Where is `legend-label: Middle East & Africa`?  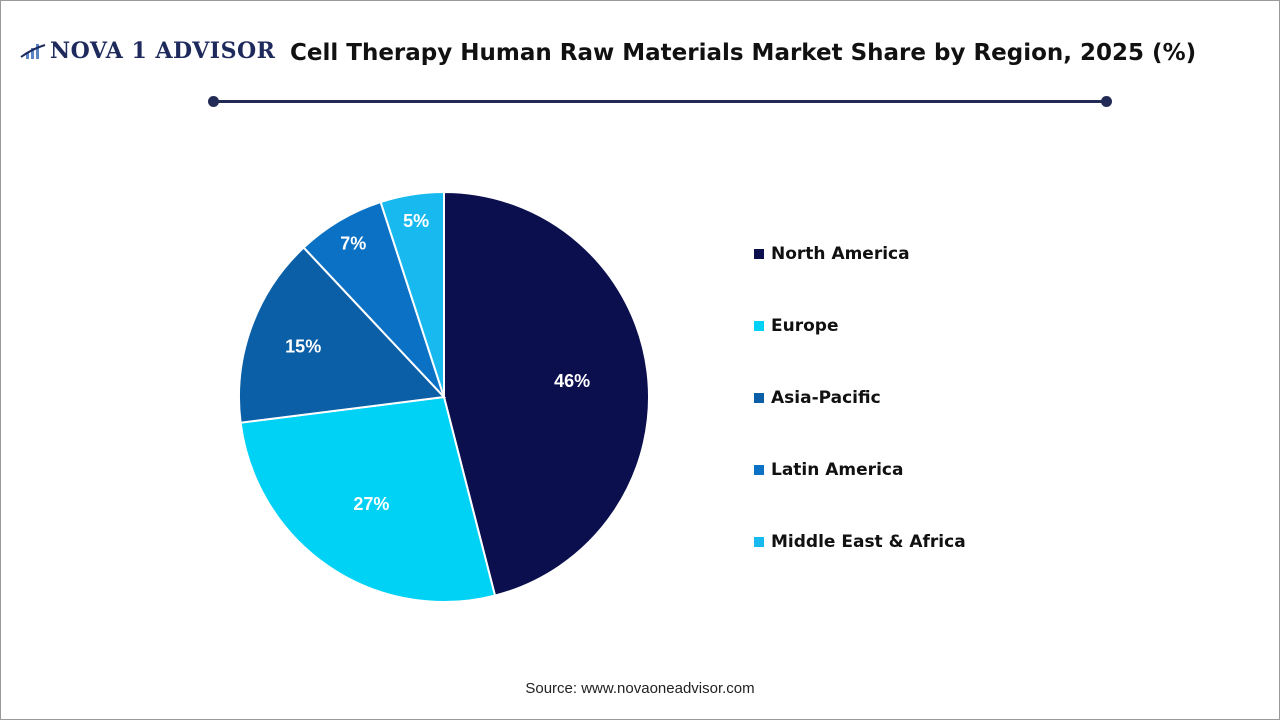
legend-label: Middle East & Africa is located at coordinates (868, 542).